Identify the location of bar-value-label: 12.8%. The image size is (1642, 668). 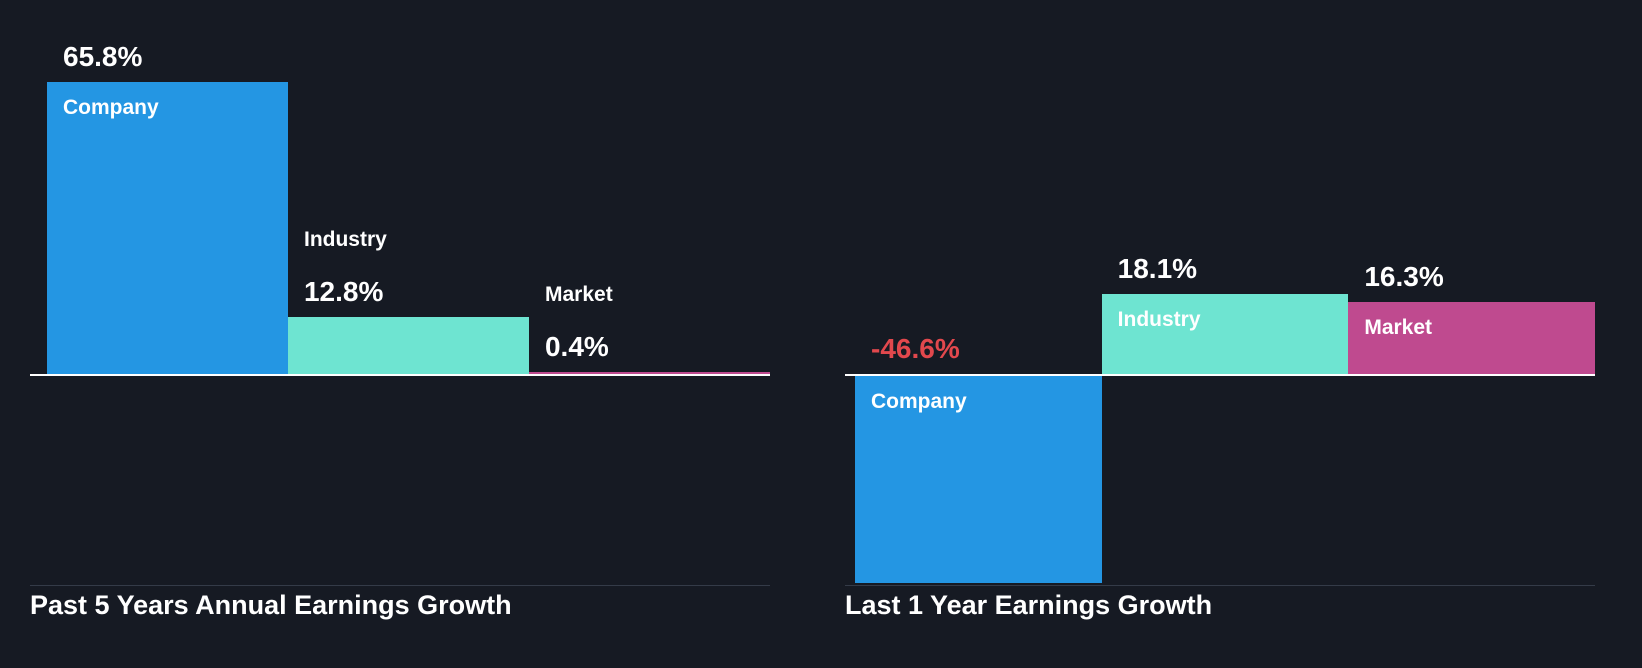
(343, 292).